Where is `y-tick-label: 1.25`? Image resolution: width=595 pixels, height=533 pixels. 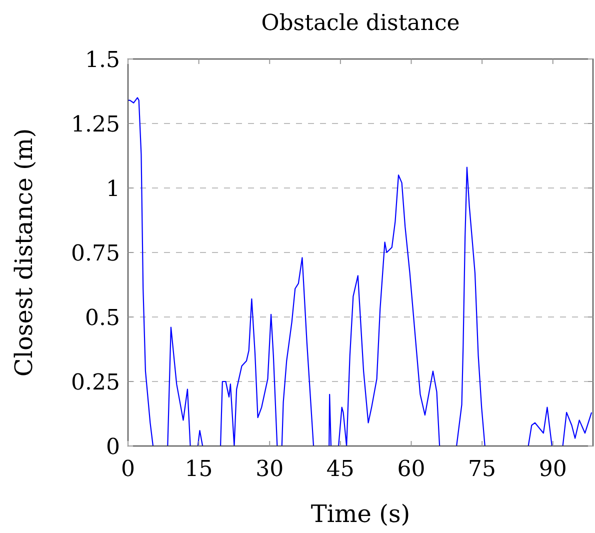
y-tick-label: 1.25 is located at coordinates (95, 125).